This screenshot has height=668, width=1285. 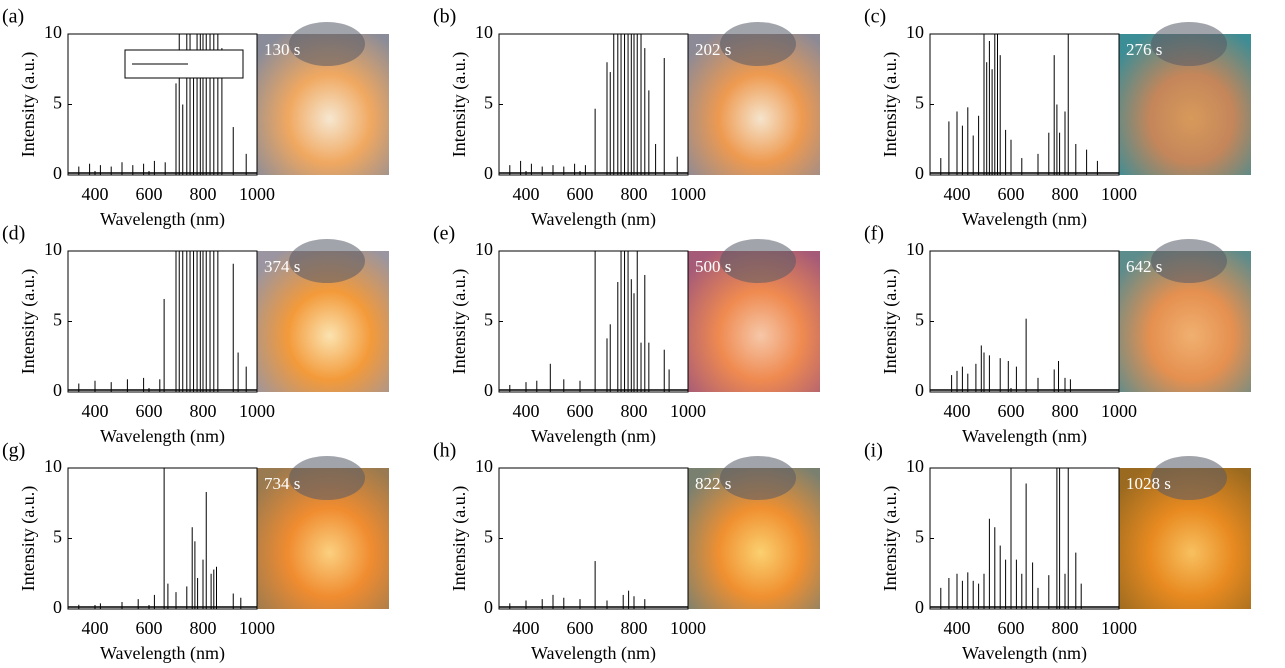 What do you see at coordinates (1144, 49) in the screenshot?
I see `photo-time: 276 s` at bounding box center [1144, 49].